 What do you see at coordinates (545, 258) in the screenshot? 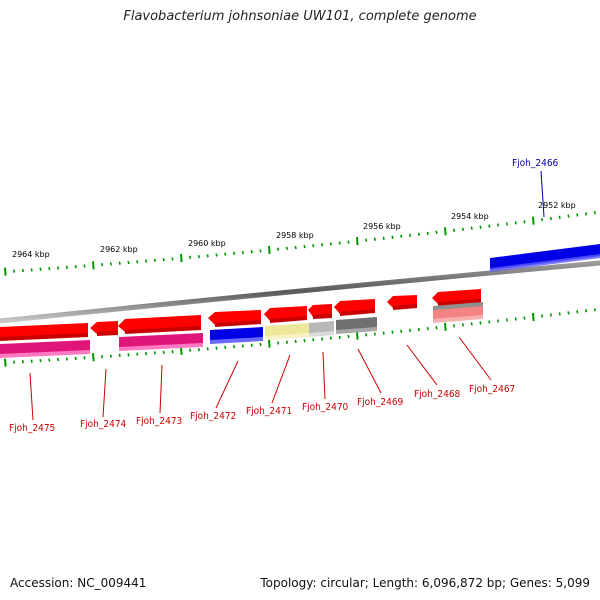
I see `gene-Fjoh_2466-feature` at bounding box center [545, 258].